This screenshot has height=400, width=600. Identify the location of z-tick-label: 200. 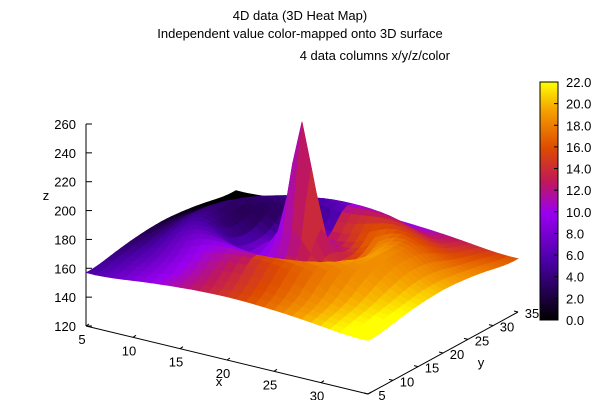
(65, 211).